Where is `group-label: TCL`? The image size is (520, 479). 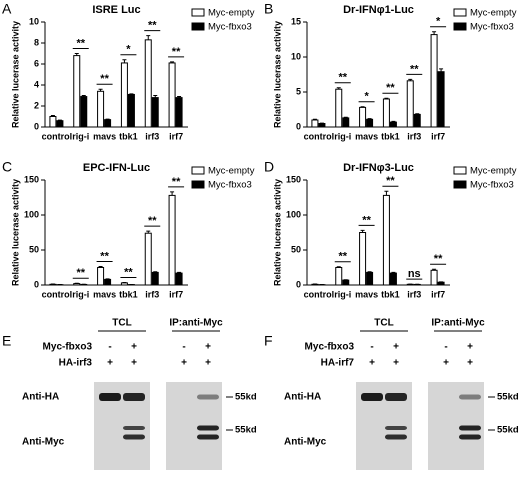 group-label: TCL is located at coordinates (121, 323).